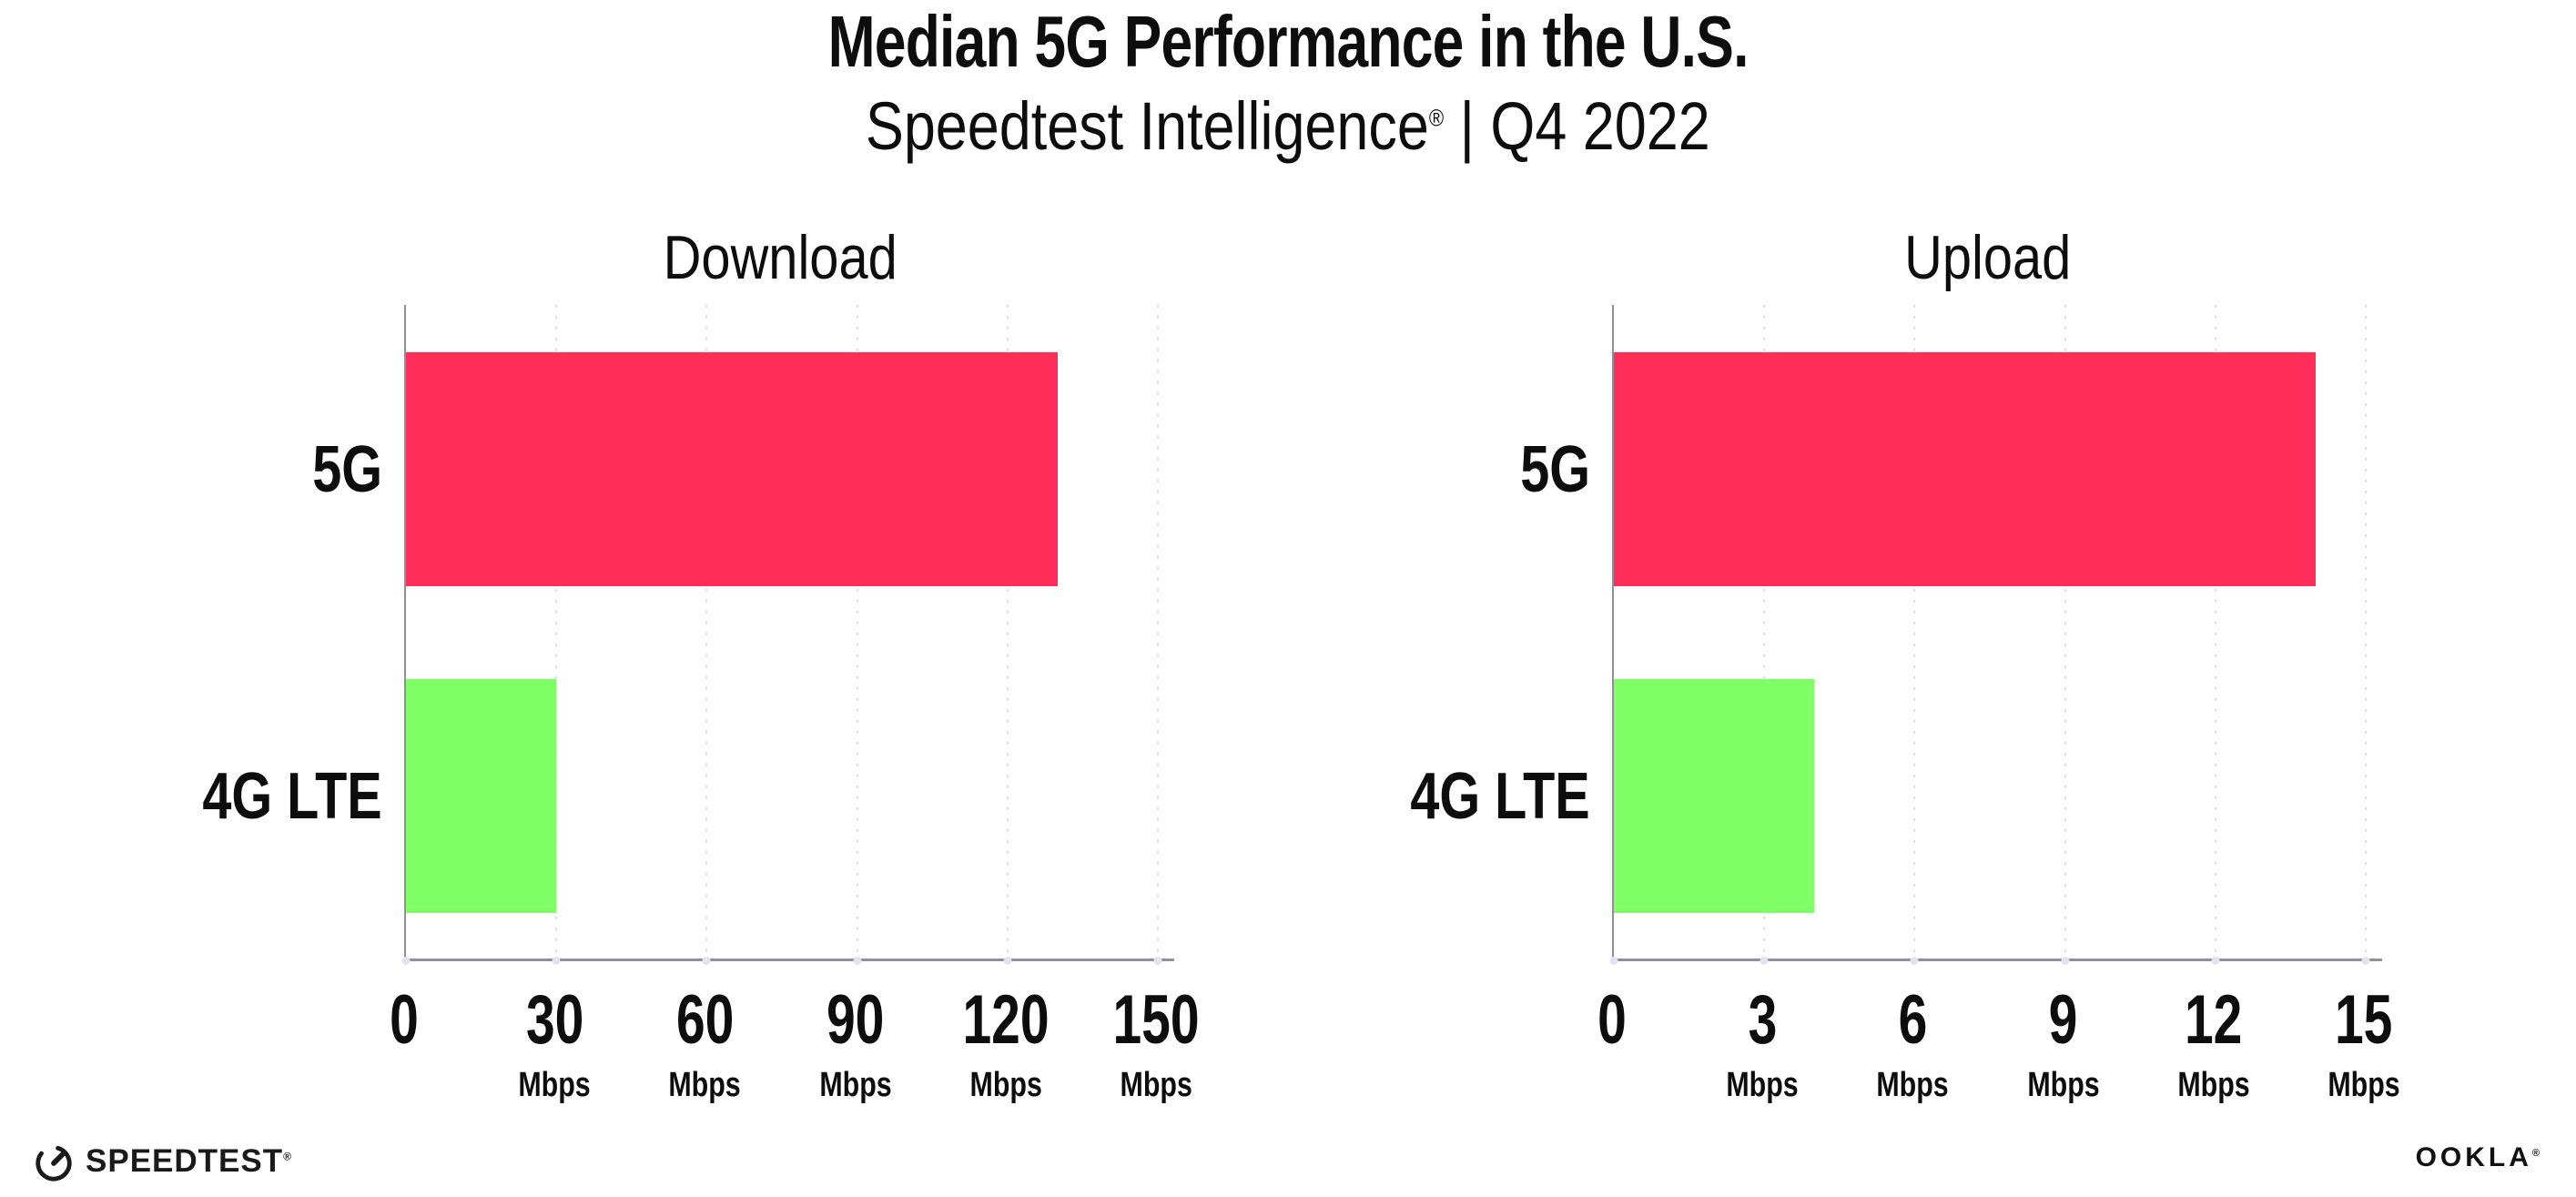 The height and width of the screenshot is (1197, 2576). Describe the element at coordinates (1156, 1020) in the screenshot. I see `x-tick-value: 150` at that location.